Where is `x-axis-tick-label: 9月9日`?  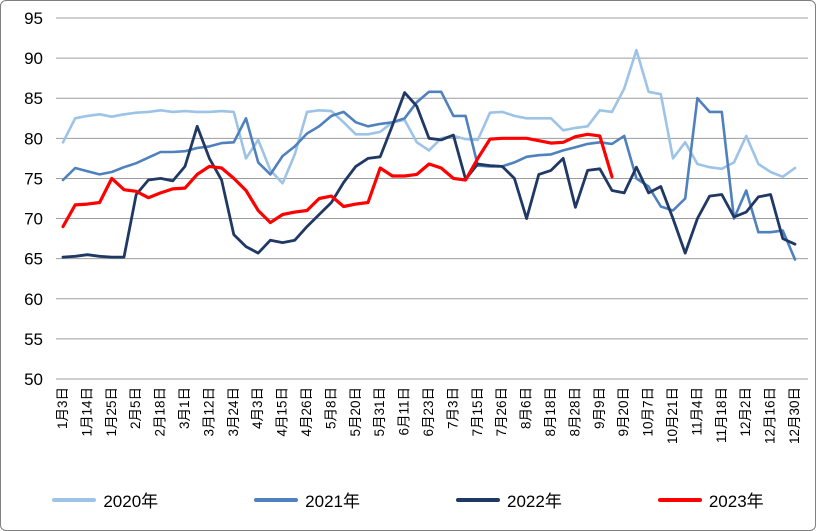 x-axis-tick-label: 9月9日 is located at coordinates (599, 408).